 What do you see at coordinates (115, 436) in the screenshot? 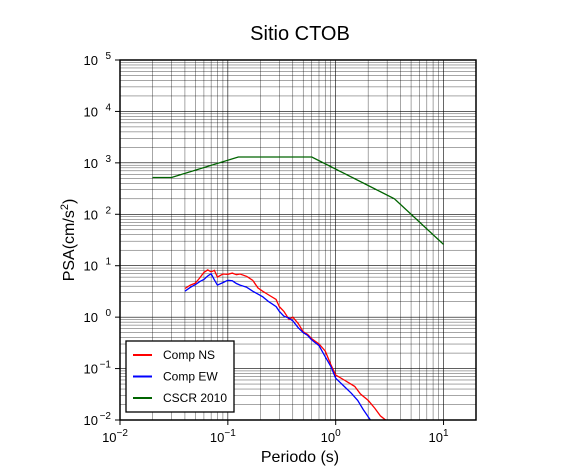
I see `x-tick-label: 10⁻²` at bounding box center [115, 436].